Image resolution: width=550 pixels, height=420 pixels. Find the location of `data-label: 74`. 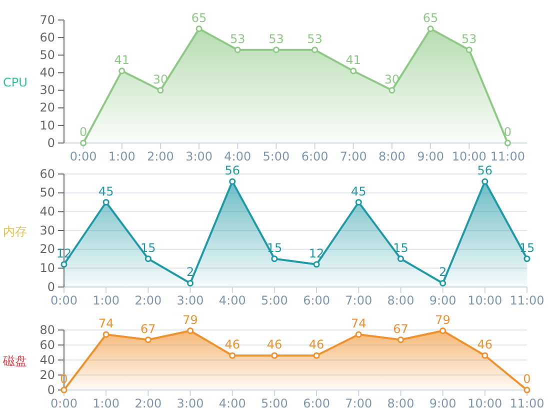

data-label: 74 is located at coordinates (358, 323).